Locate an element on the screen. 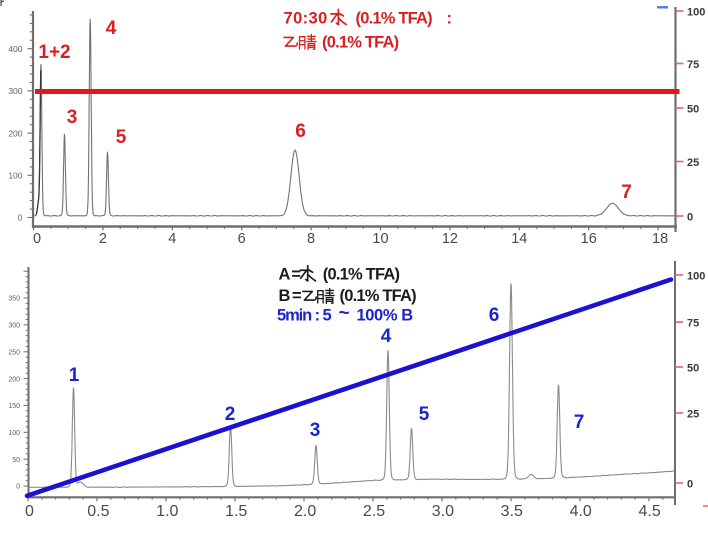  svg-text: 400 is located at coordinates (15, 49).